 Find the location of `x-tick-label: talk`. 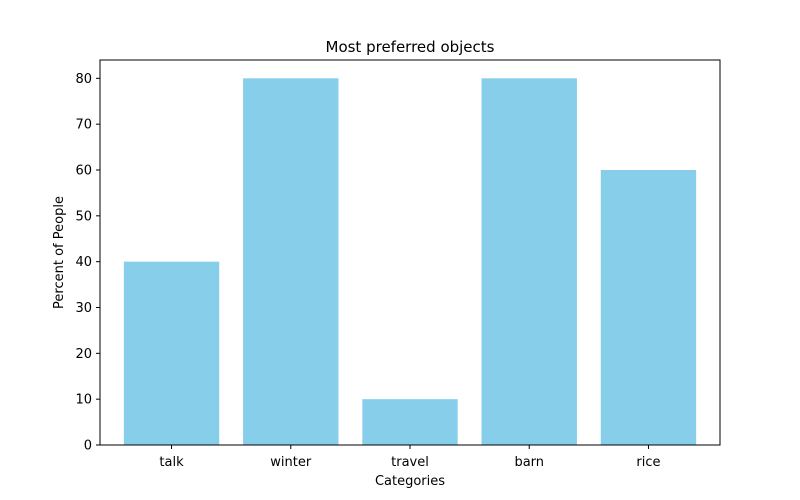

x-tick-label: talk is located at coordinates (171, 462).